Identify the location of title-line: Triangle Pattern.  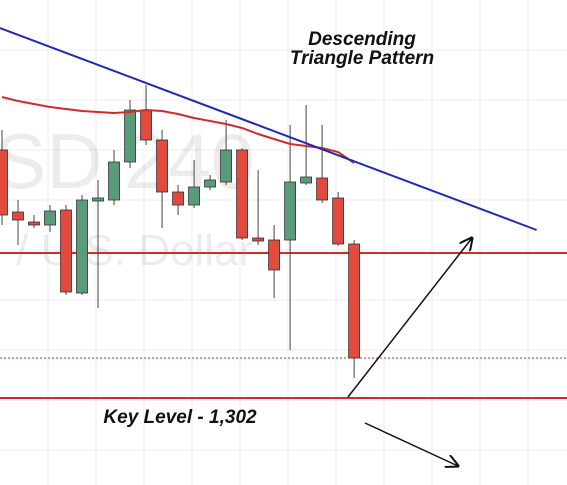
(362, 58).